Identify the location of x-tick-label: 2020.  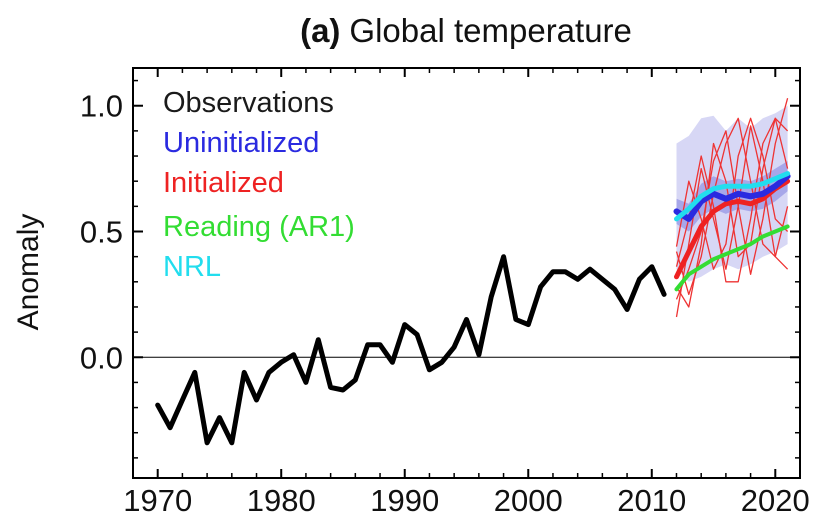
(775, 500).